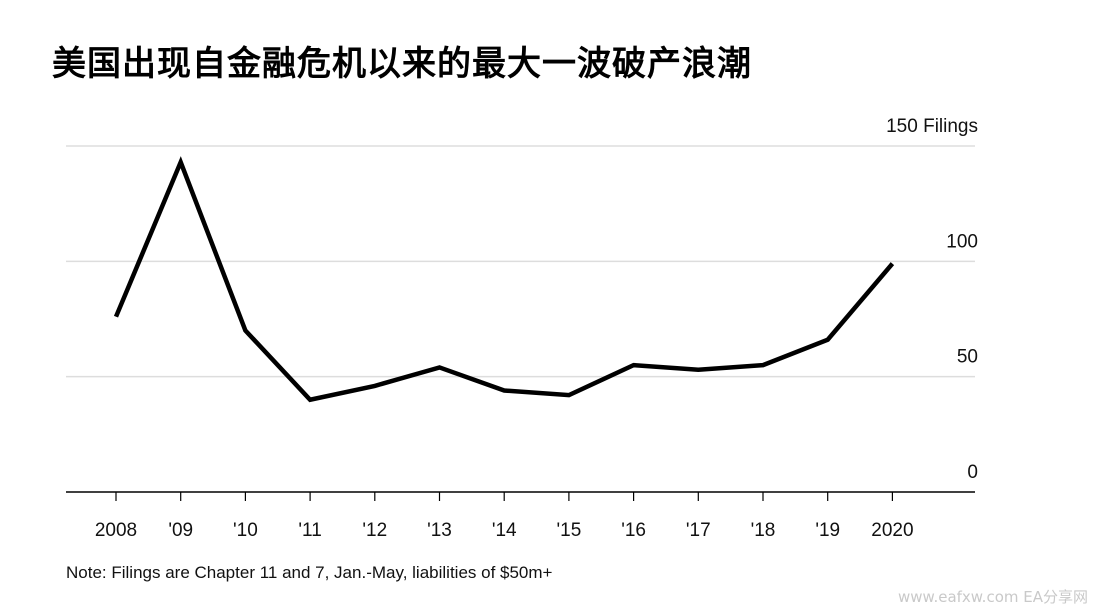  Describe the element at coordinates (972, 472) in the screenshot. I see `y-tick-label: 0` at that location.